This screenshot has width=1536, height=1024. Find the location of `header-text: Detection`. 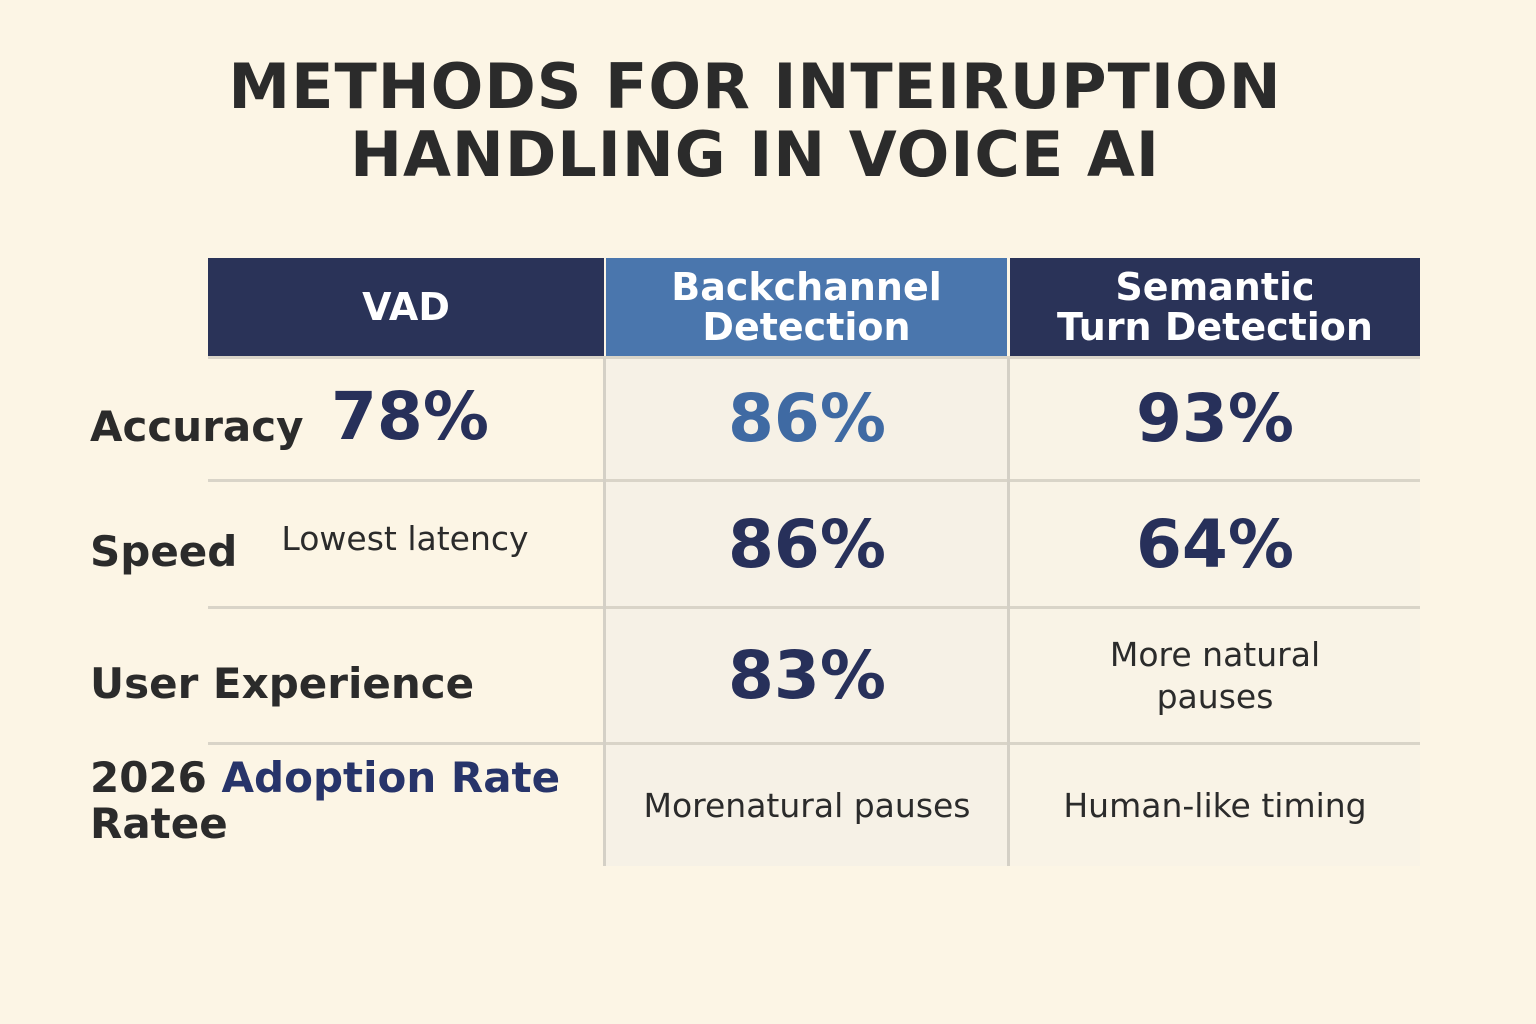

header-text: Detection is located at coordinates (806, 327).